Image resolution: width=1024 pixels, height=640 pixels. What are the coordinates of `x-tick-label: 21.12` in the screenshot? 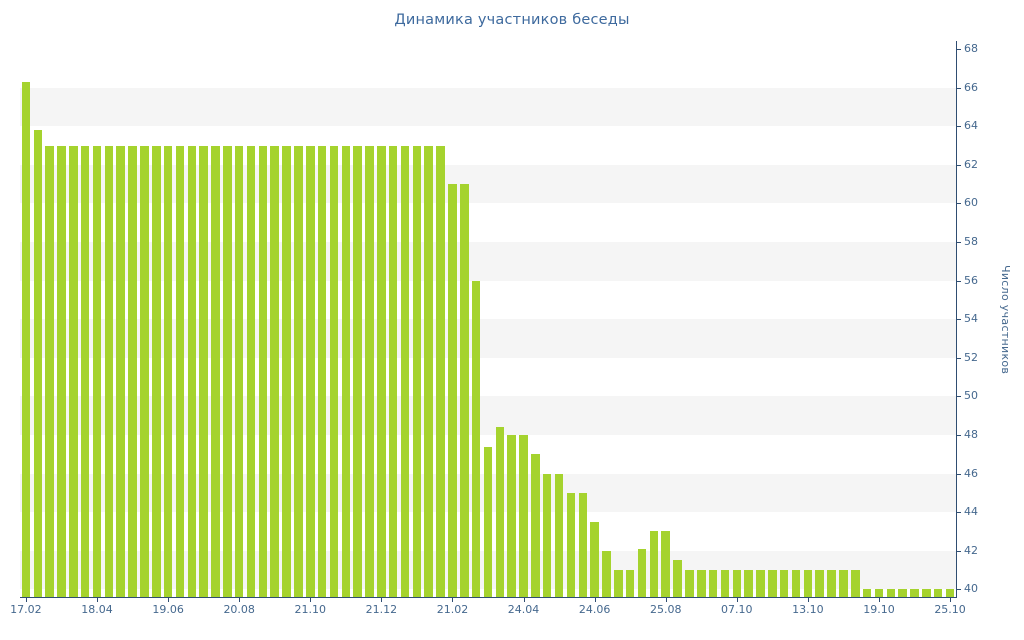 It's located at (381, 609).